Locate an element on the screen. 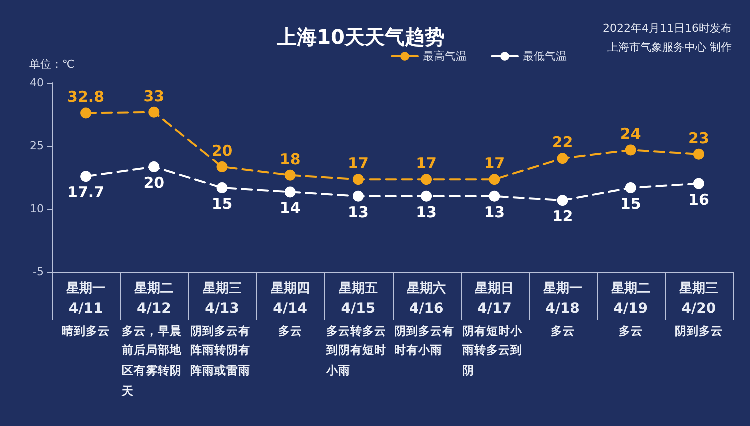  y-tick-label: 25 is located at coordinates (37, 146).